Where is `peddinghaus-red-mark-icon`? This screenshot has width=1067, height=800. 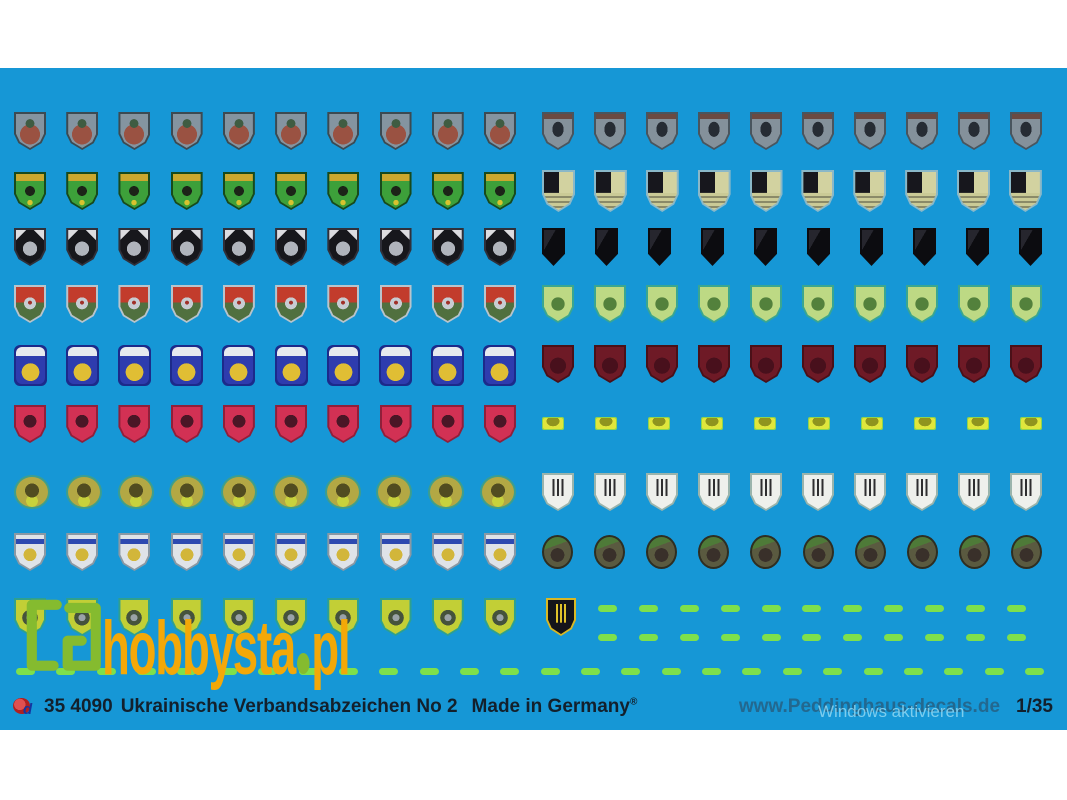 peddinghaus-red-mark-icon is located at coordinates (21, 706).